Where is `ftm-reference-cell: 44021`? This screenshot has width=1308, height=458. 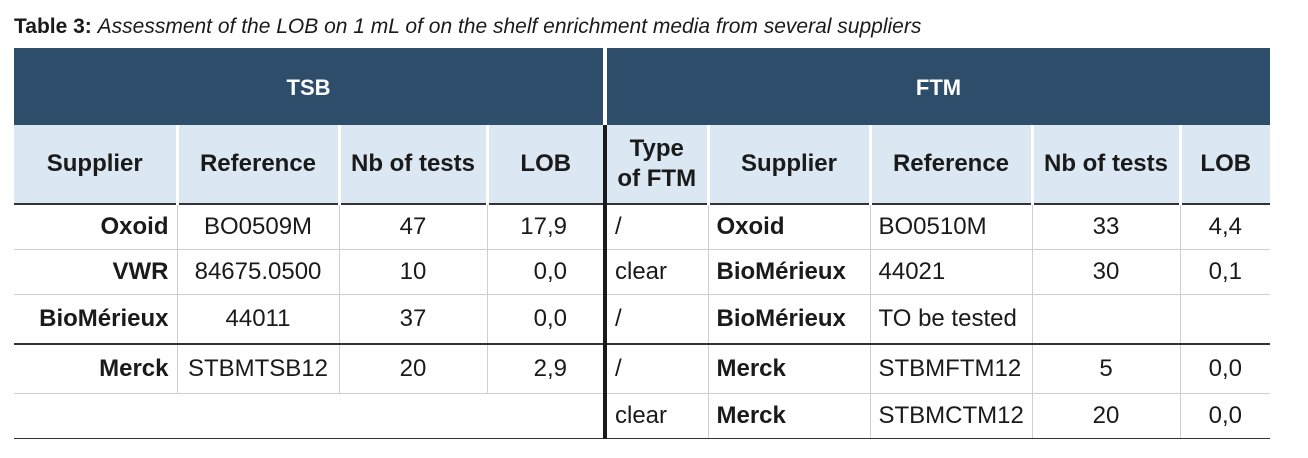 ftm-reference-cell: 44021 is located at coordinates (951, 272).